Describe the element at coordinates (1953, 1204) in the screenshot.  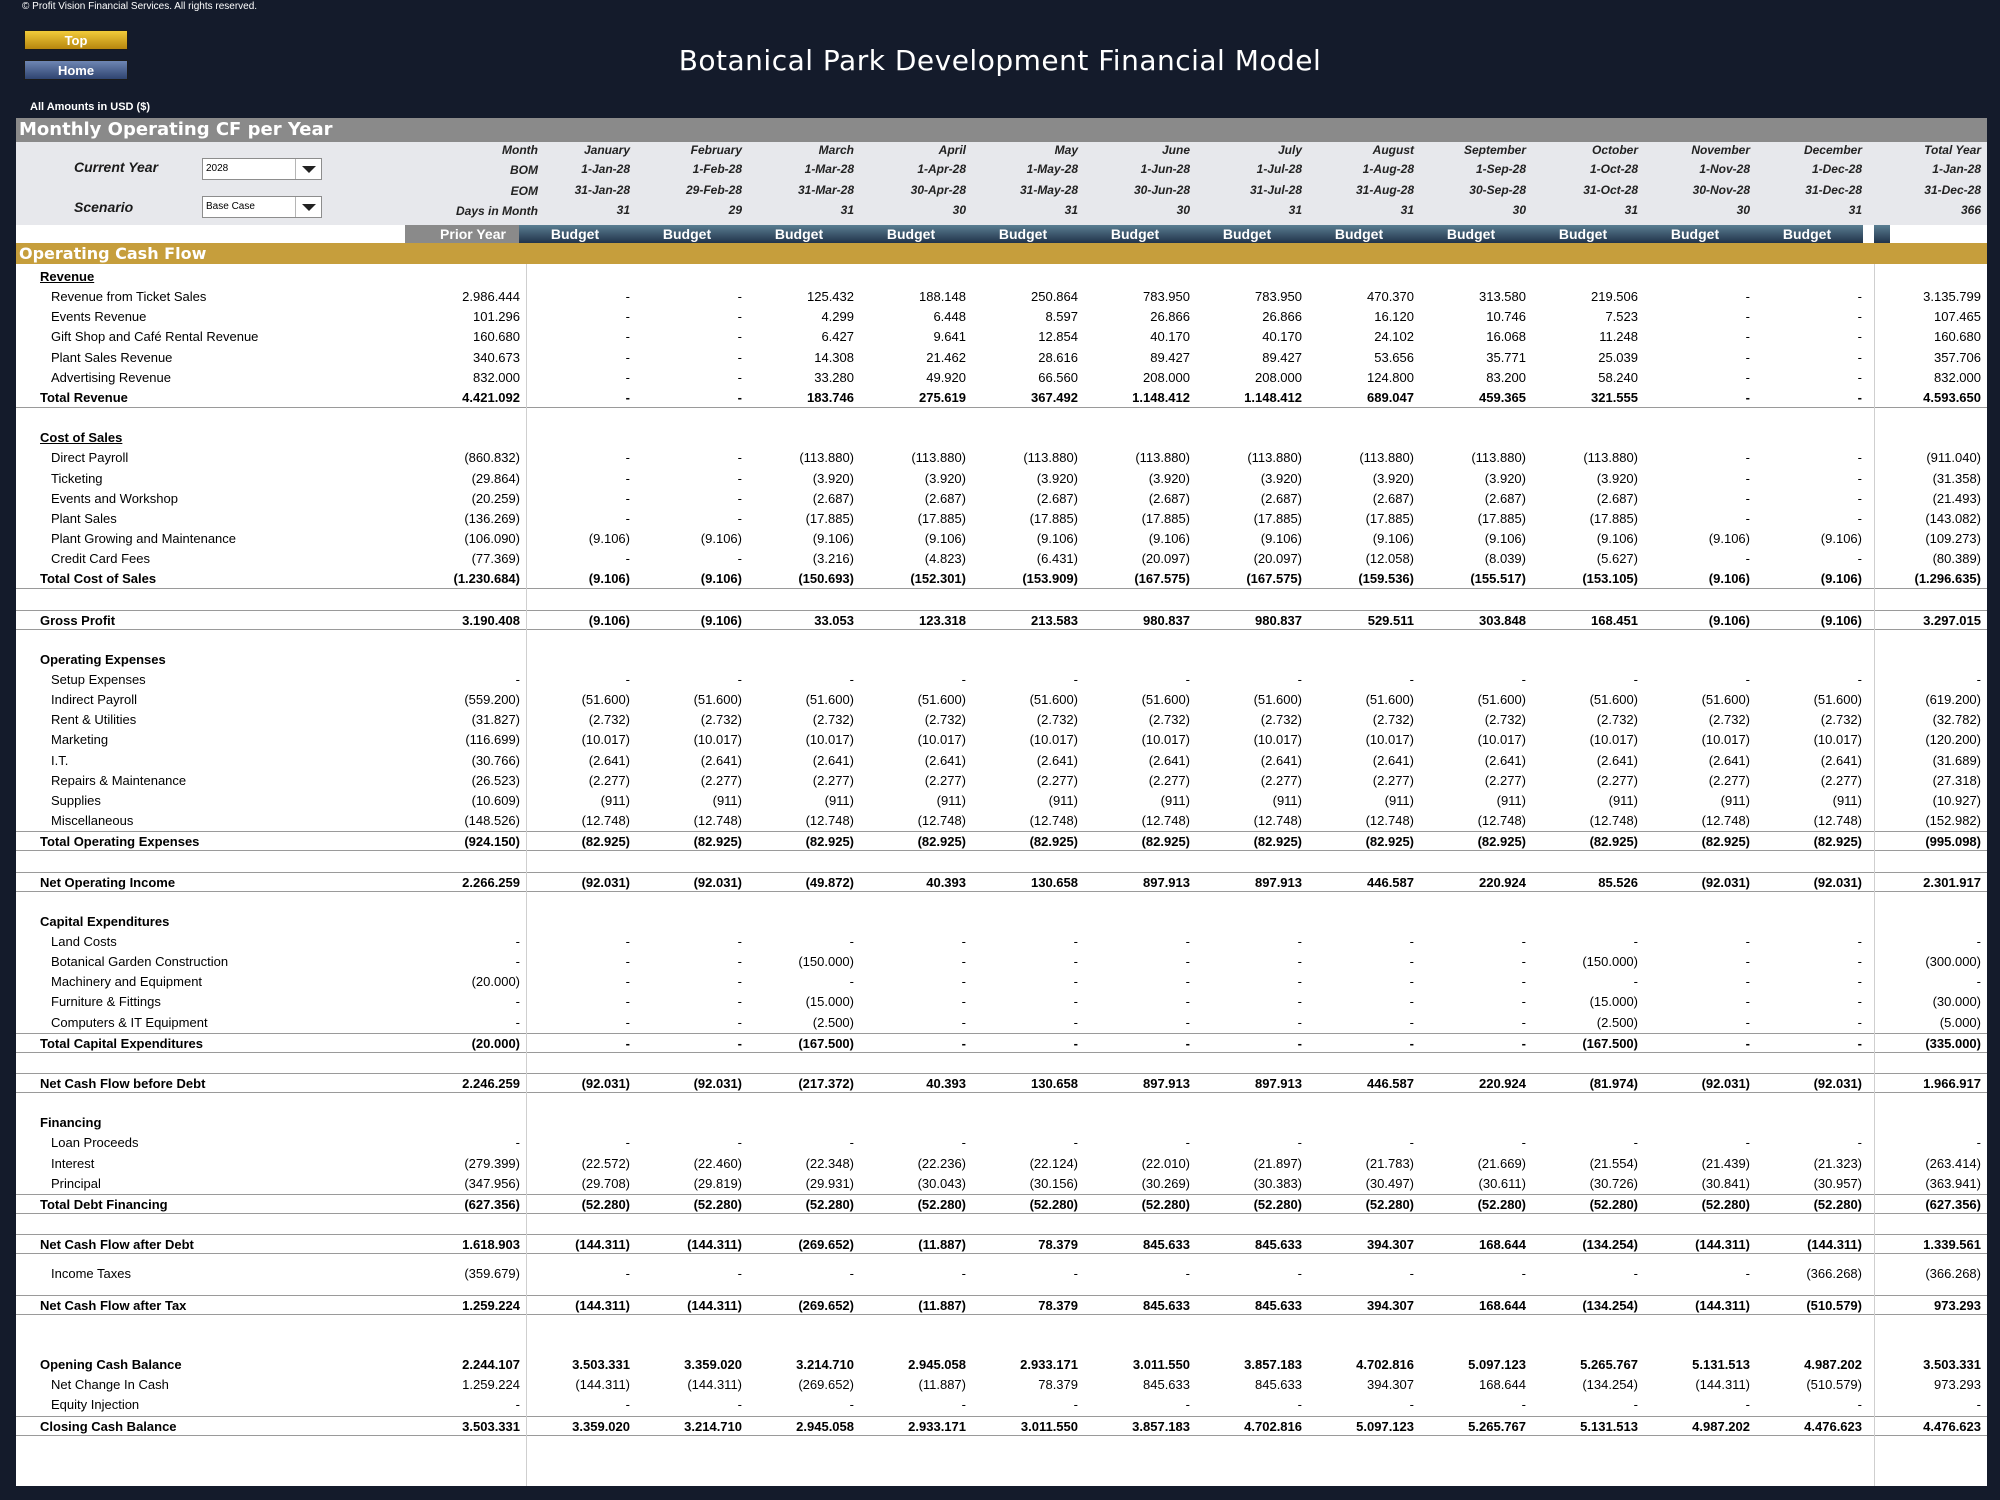
I see `value-cell: (627.356)` at that location.